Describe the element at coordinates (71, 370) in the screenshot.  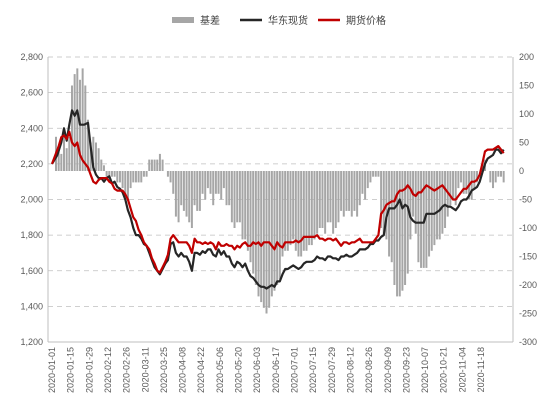
I see `x-tick-label: 2020-01-15` at that location.